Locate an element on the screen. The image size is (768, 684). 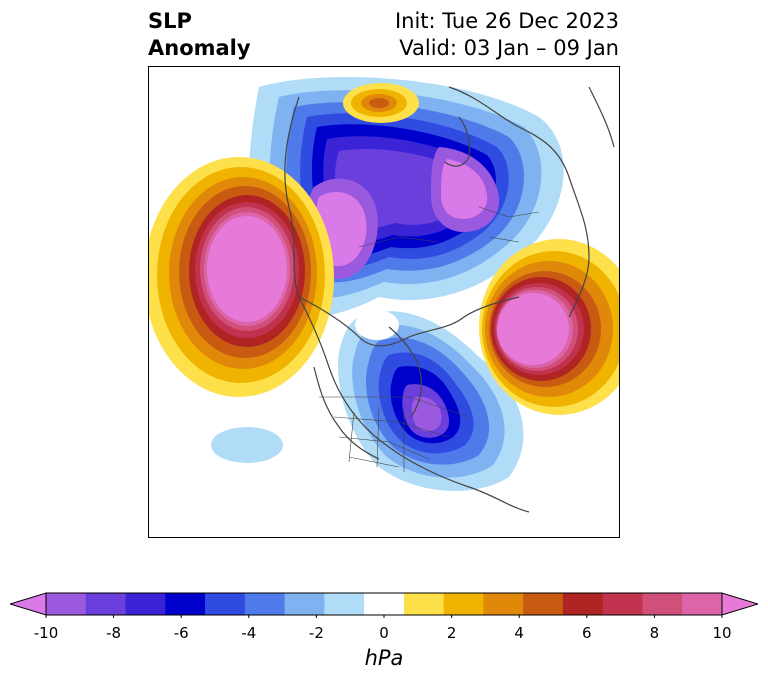
positive-anomaly-north-pacific is located at coordinates (241, 277).